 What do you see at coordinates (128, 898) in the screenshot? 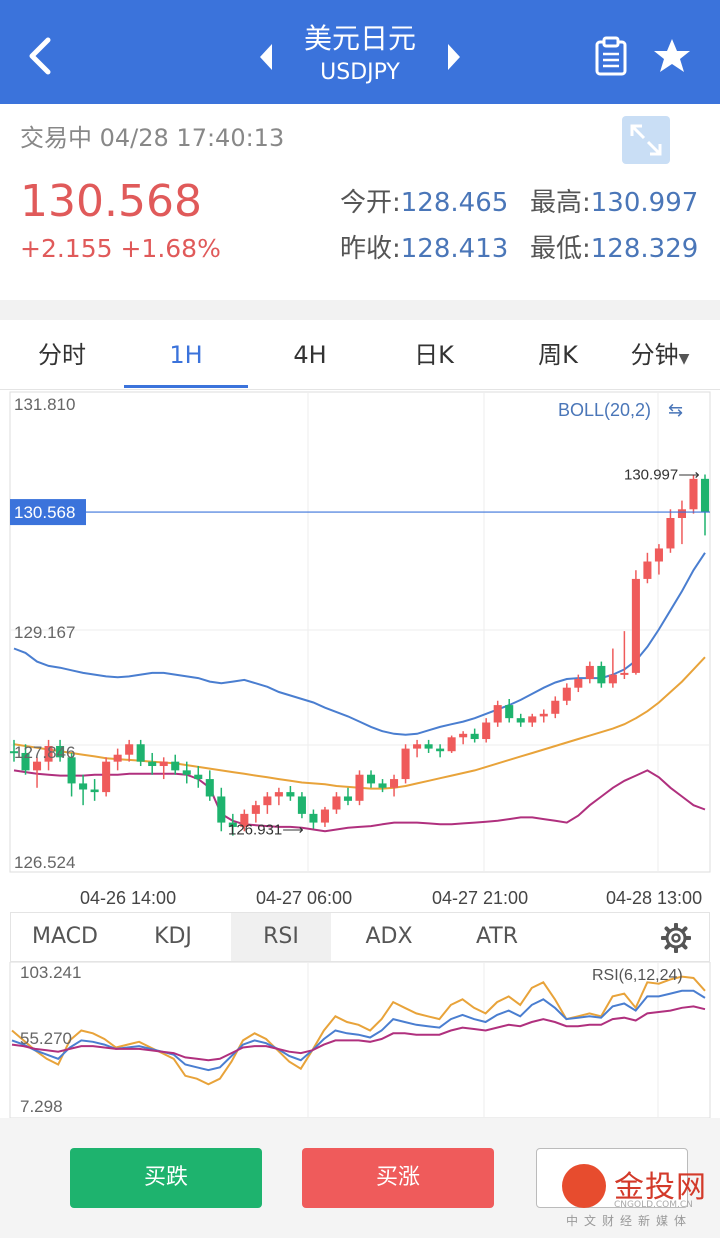
I see `x-label-1: 04-26 14:00` at bounding box center [128, 898].